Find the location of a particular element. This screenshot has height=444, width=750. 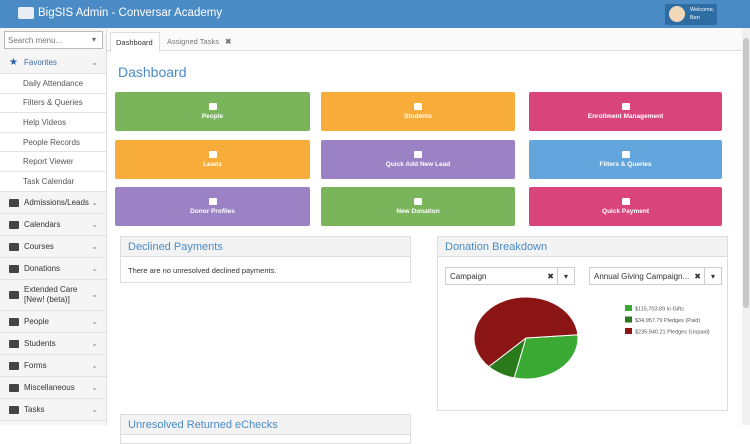

tab-label: Assigned Tasks is located at coordinates (193, 41).